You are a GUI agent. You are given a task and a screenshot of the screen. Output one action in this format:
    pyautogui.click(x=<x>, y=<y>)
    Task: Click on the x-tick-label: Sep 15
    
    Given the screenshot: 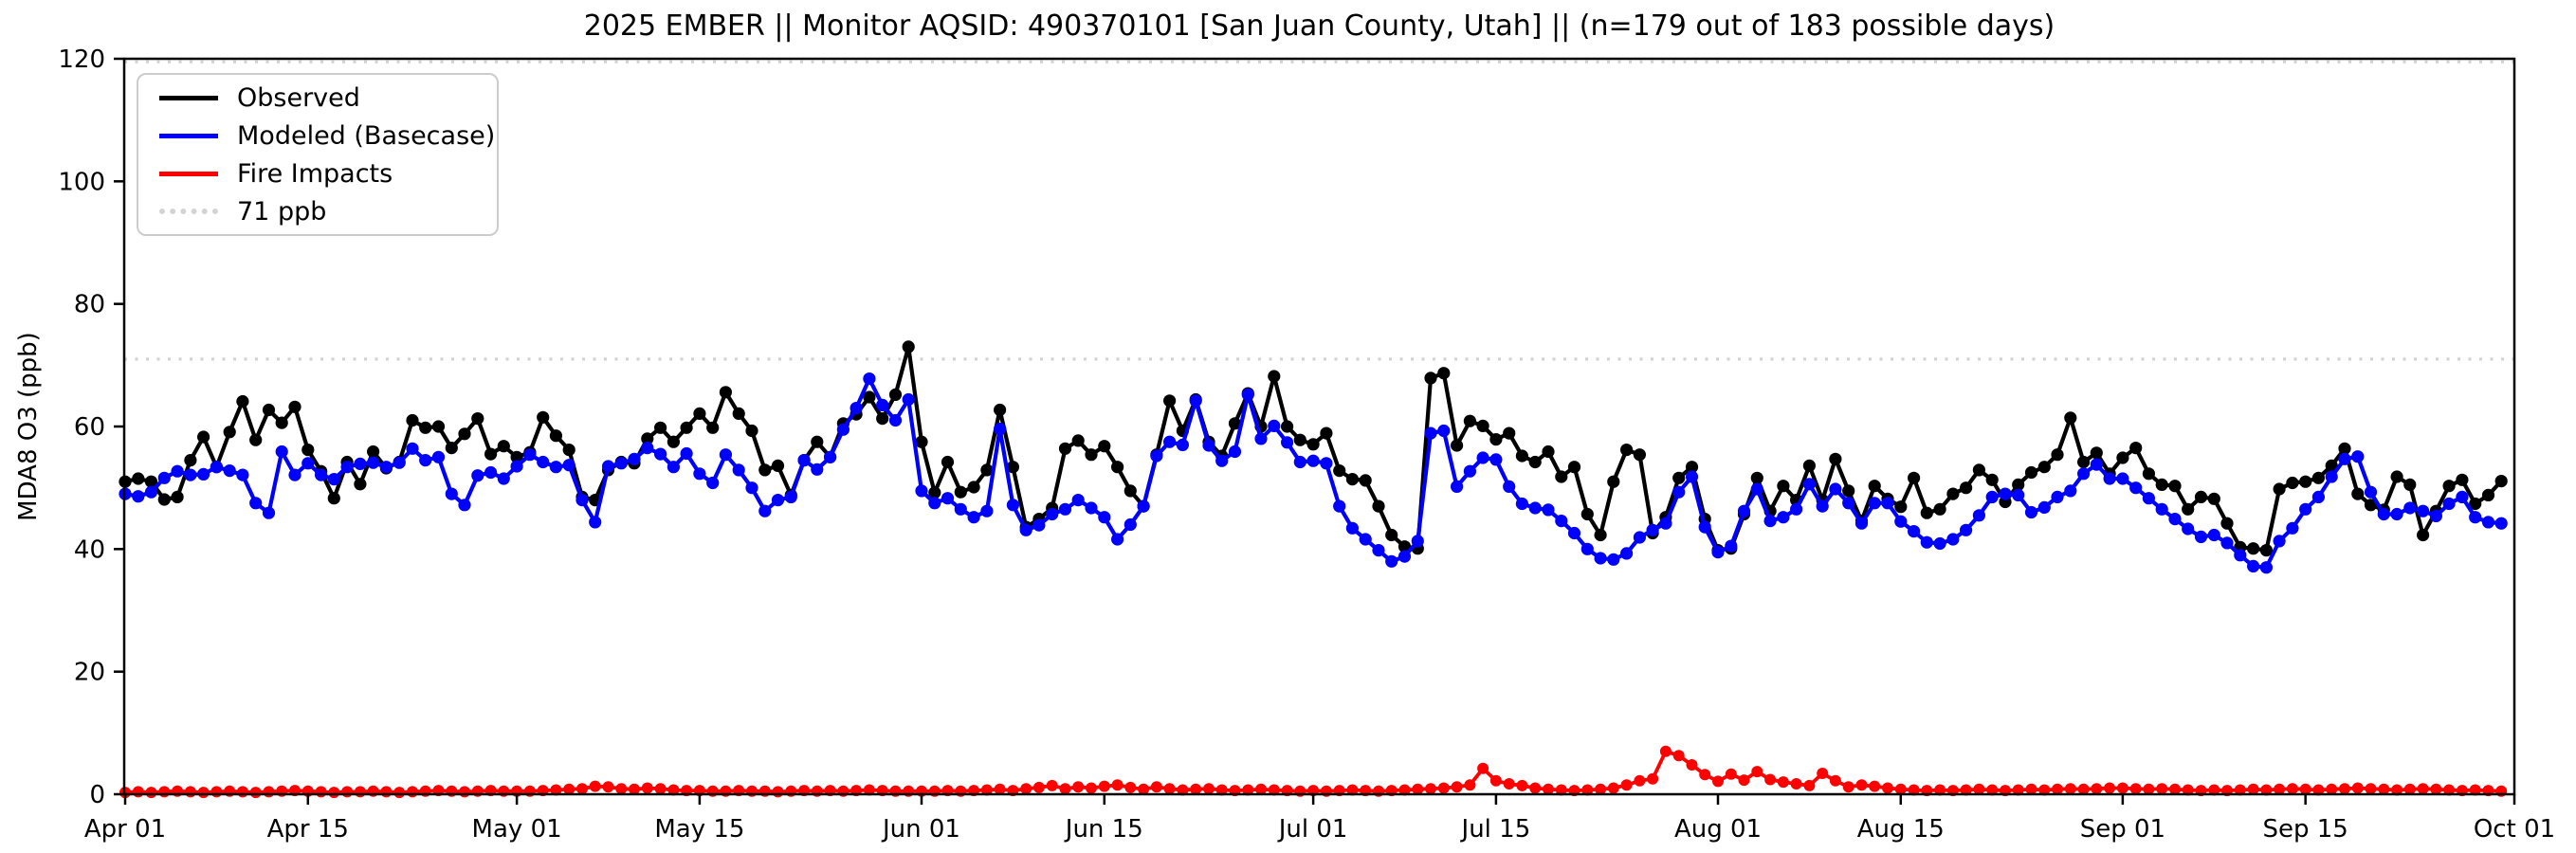 What is the action you would take?
    pyautogui.click(x=2305, y=829)
    